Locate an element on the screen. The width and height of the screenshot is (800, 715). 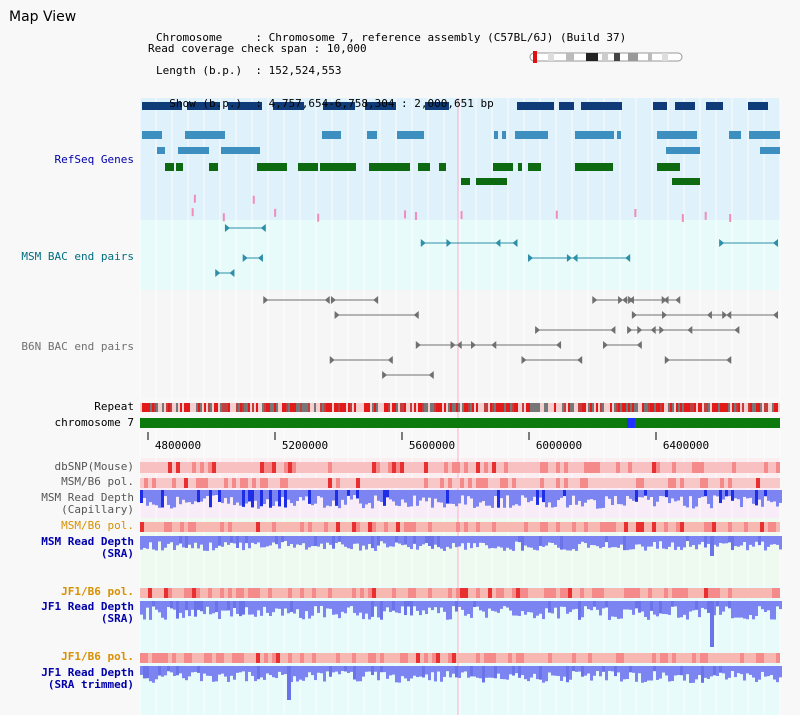
track-label-msm-bac: MSM BAC end pairs is located at coordinates (77, 256).